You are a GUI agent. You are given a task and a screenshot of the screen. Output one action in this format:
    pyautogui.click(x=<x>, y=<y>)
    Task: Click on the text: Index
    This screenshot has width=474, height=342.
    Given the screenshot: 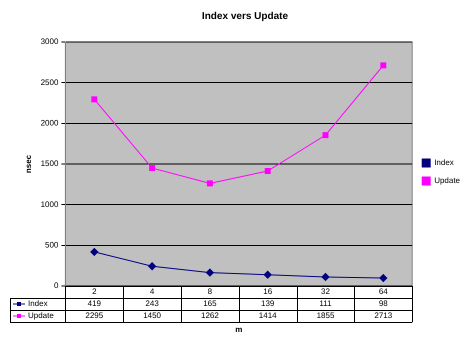 What is the action you would take?
    pyautogui.click(x=444, y=163)
    